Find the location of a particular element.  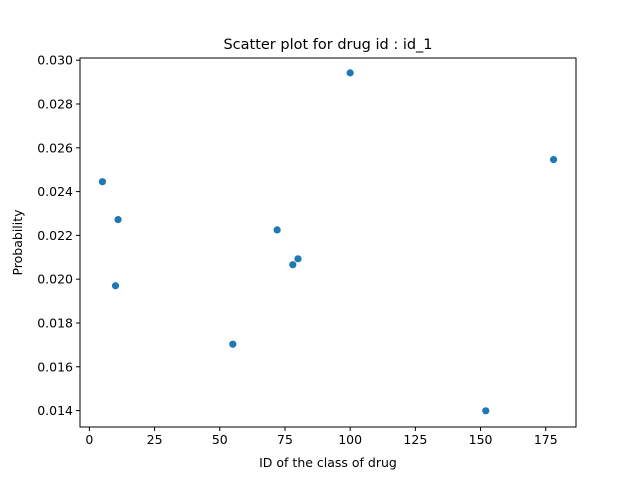

y-tick-label: 0.018 is located at coordinates (55, 322).